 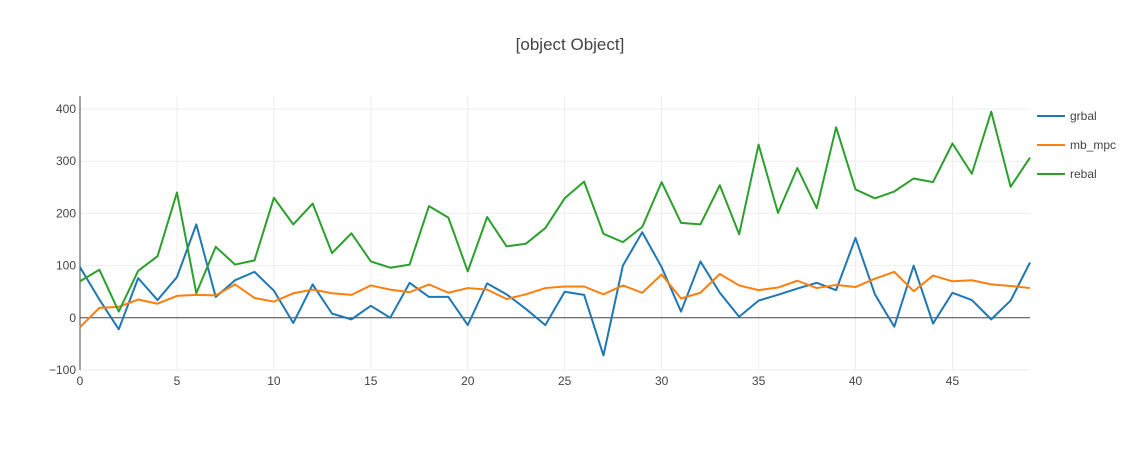 What do you see at coordinates (66, 161) in the screenshot?
I see `y-tick-label: 300` at bounding box center [66, 161].